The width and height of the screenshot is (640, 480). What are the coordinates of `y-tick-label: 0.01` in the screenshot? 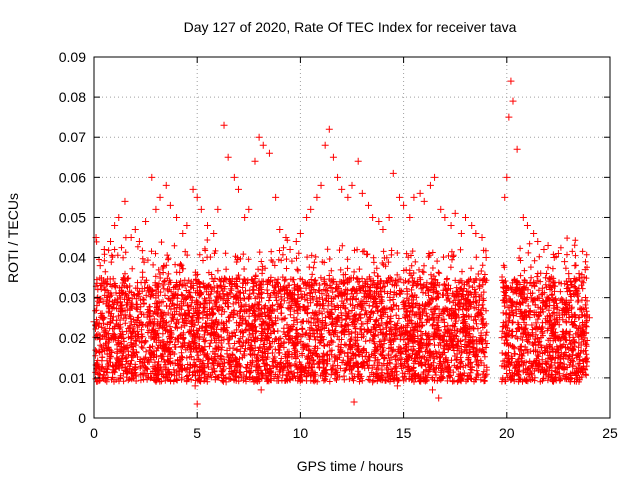 It's located at (72, 378).